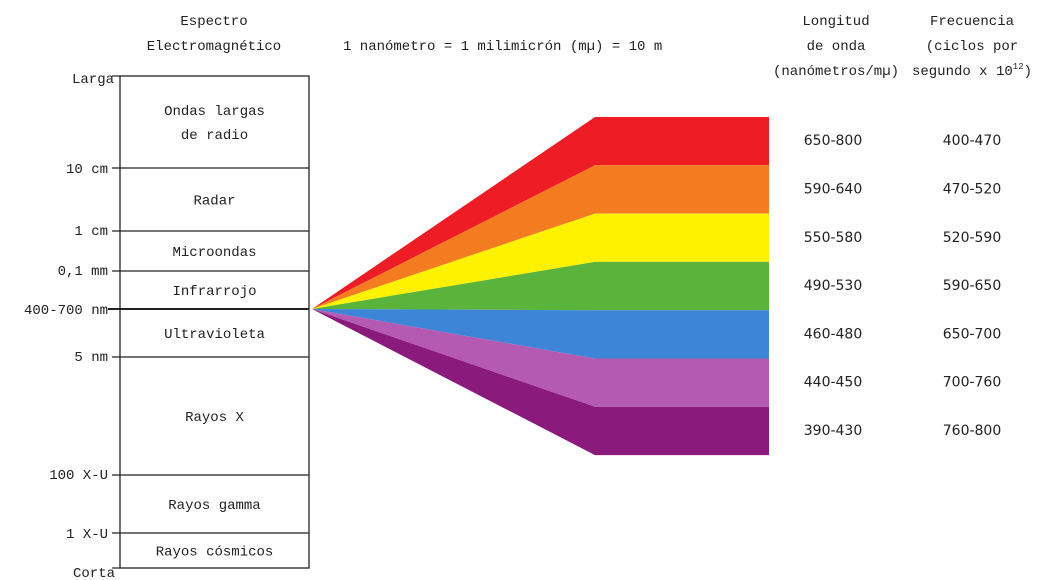 This screenshot has height=580, width=1049. Describe the element at coordinates (972, 141) in the screenshot. I see `frequency-value: 400-470` at that location.